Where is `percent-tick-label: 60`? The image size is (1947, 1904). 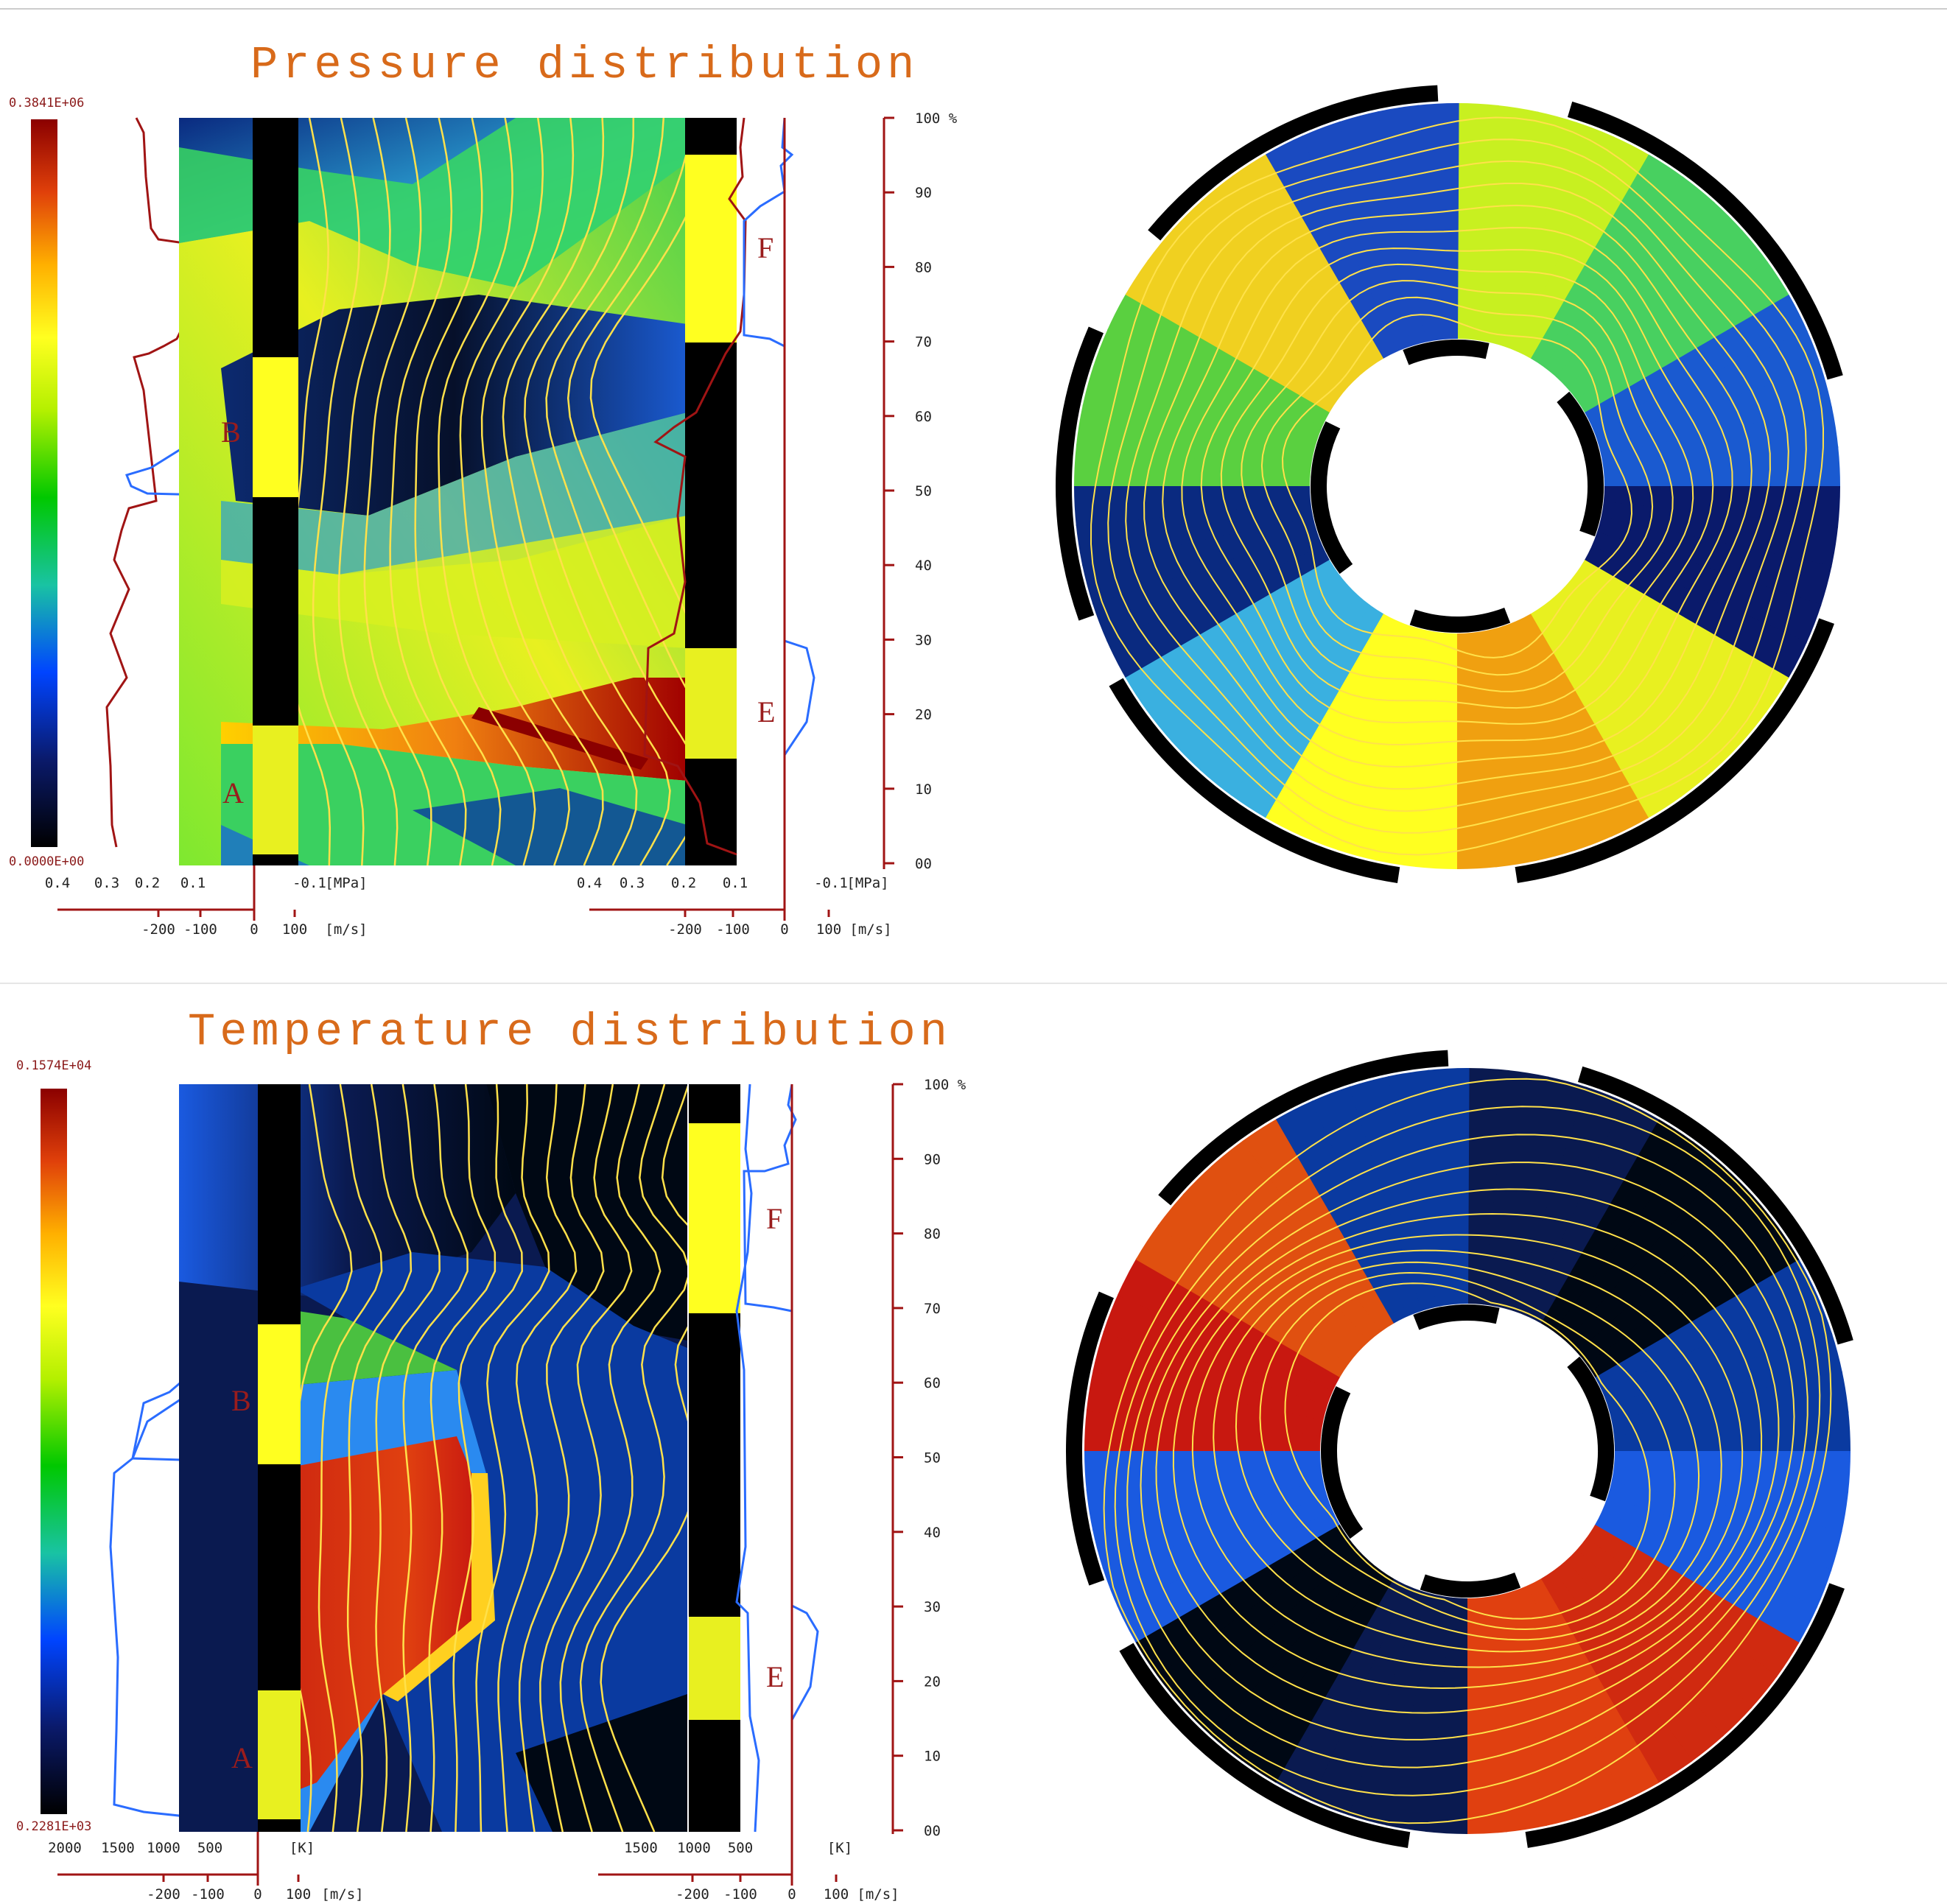
percent-tick-label: 60 is located at coordinates (923, 417).